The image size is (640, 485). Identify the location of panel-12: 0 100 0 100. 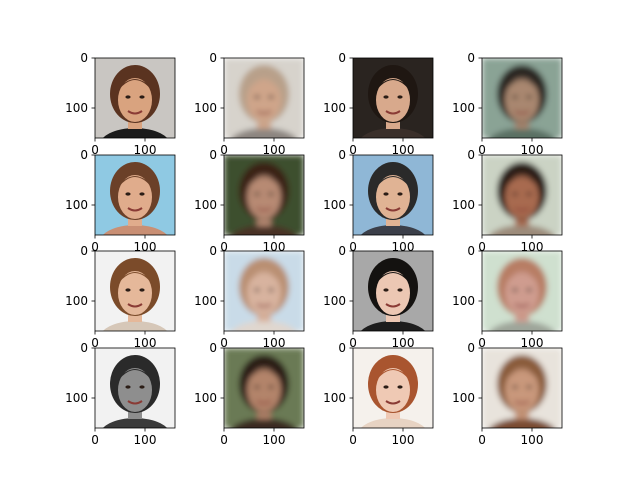
(507, 297).